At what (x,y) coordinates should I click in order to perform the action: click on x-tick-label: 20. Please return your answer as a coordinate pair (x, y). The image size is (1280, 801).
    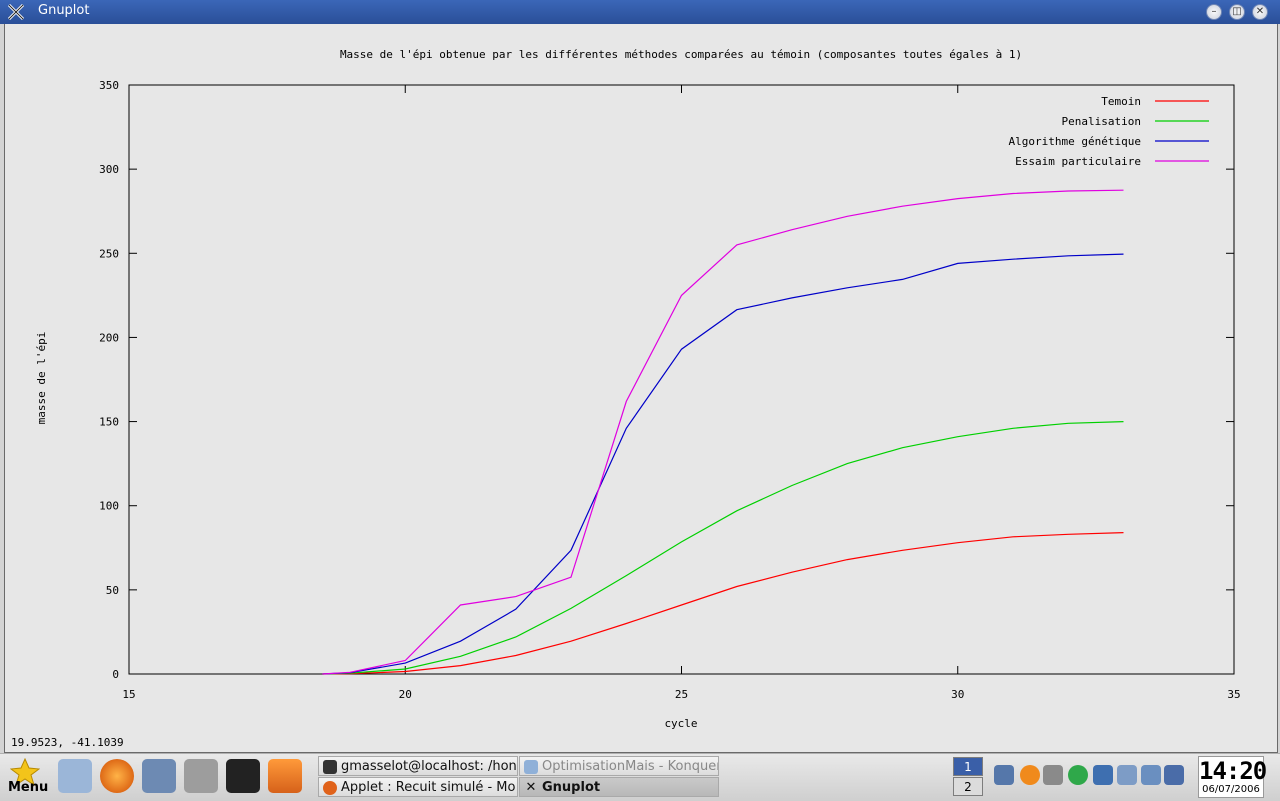
    Looking at the image, I should click on (405, 694).